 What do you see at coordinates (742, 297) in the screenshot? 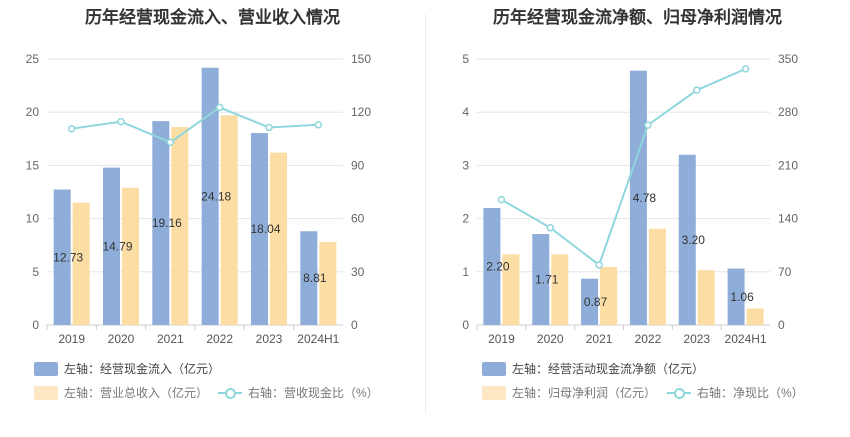
I see `bar-data-label: 1.06` at bounding box center [742, 297].